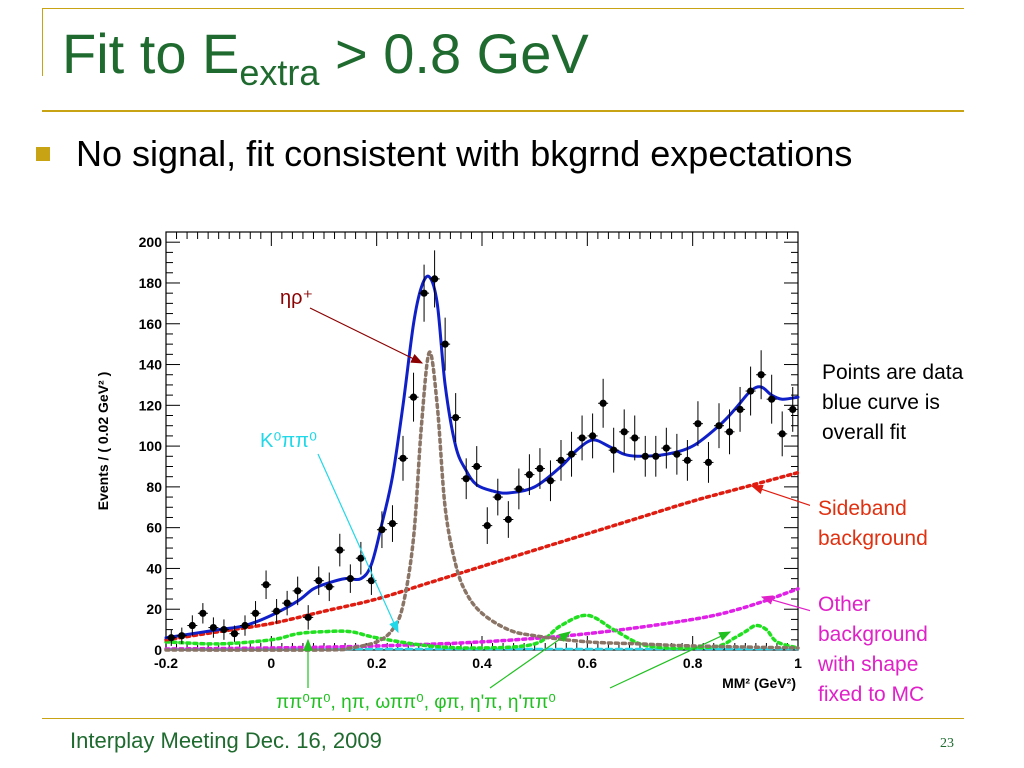 This screenshot has height=768, width=1024. I want to click on other-background-label: Other background with shape fixed to MC, so click(873, 649).